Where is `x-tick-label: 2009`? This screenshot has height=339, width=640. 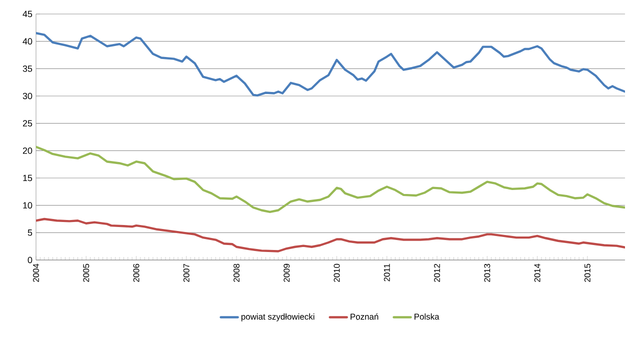 x-tick-label: 2009 is located at coordinates (287, 273).